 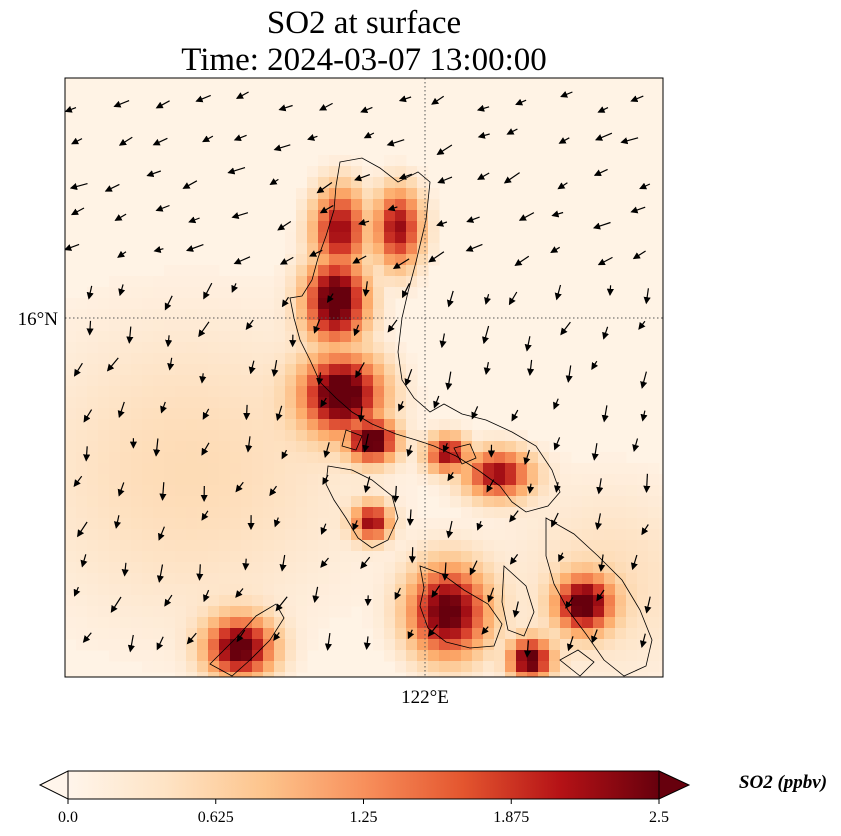 What do you see at coordinates (68, 817) in the screenshot?
I see `colorbar-tick-label: 0.0` at bounding box center [68, 817].